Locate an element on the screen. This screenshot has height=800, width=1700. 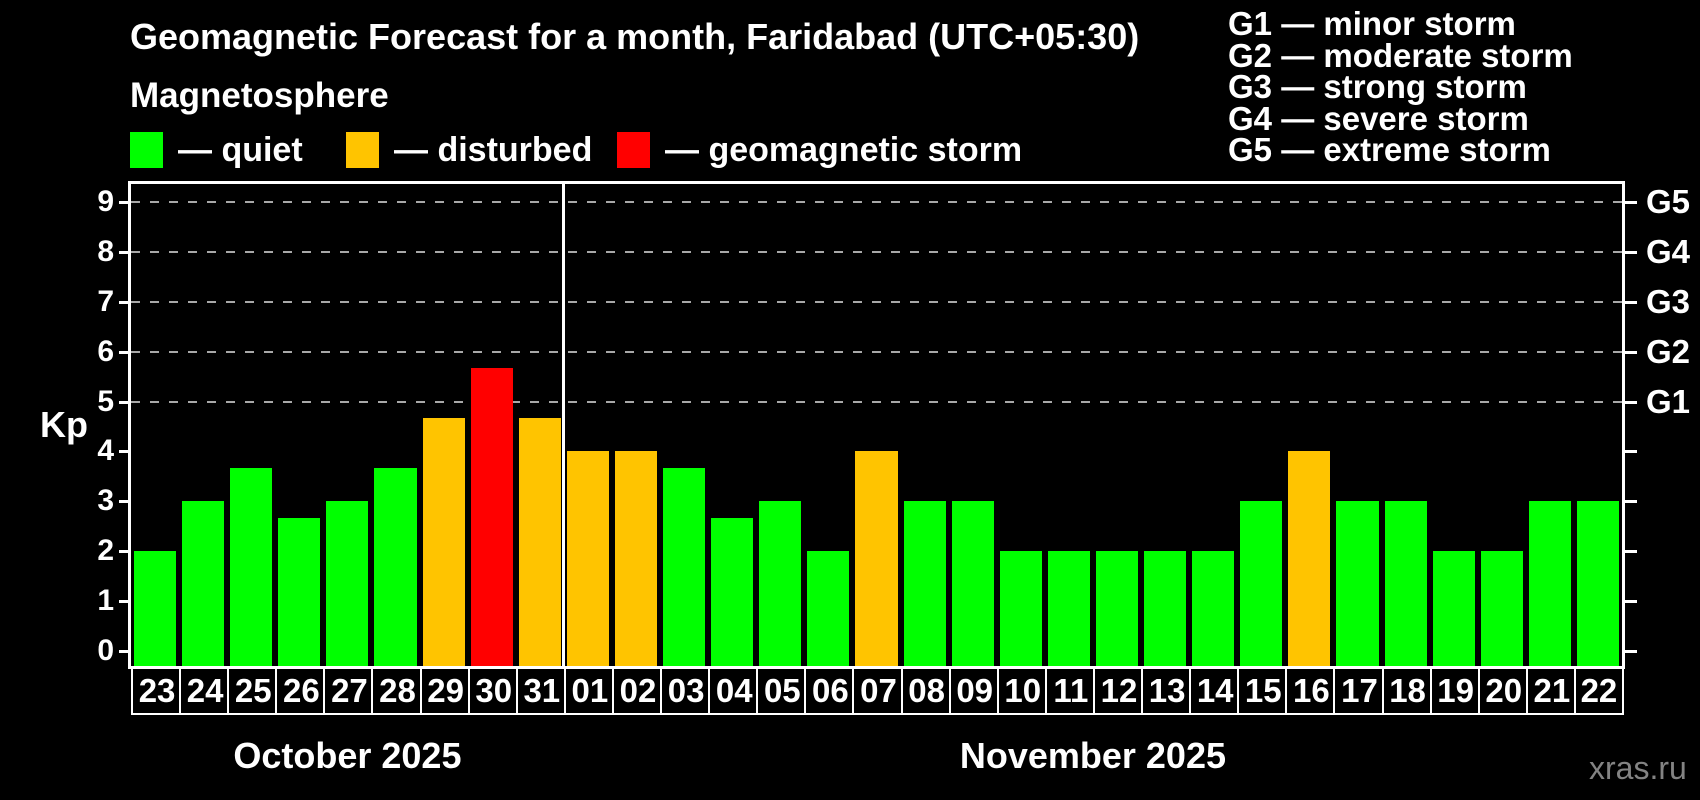
y-axis-tick-label-4: 4 is located at coordinates (105, 451).